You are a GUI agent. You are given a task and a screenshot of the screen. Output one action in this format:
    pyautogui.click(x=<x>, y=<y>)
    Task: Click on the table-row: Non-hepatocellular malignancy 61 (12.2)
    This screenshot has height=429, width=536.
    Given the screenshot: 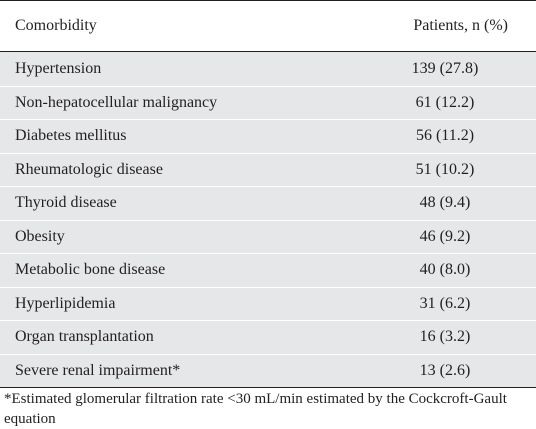 What is the action you would take?
    pyautogui.click(x=268, y=102)
    